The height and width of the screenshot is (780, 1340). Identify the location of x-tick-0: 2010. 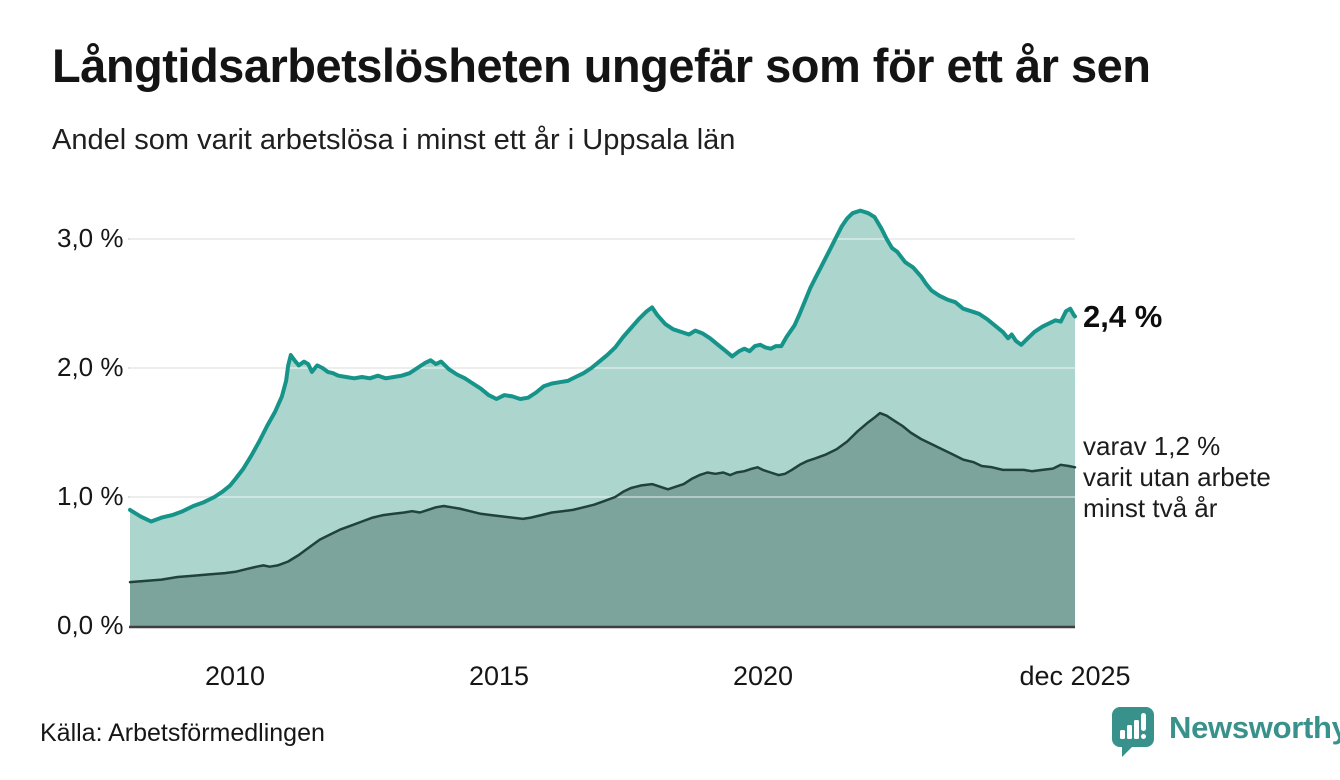
(235, 676).